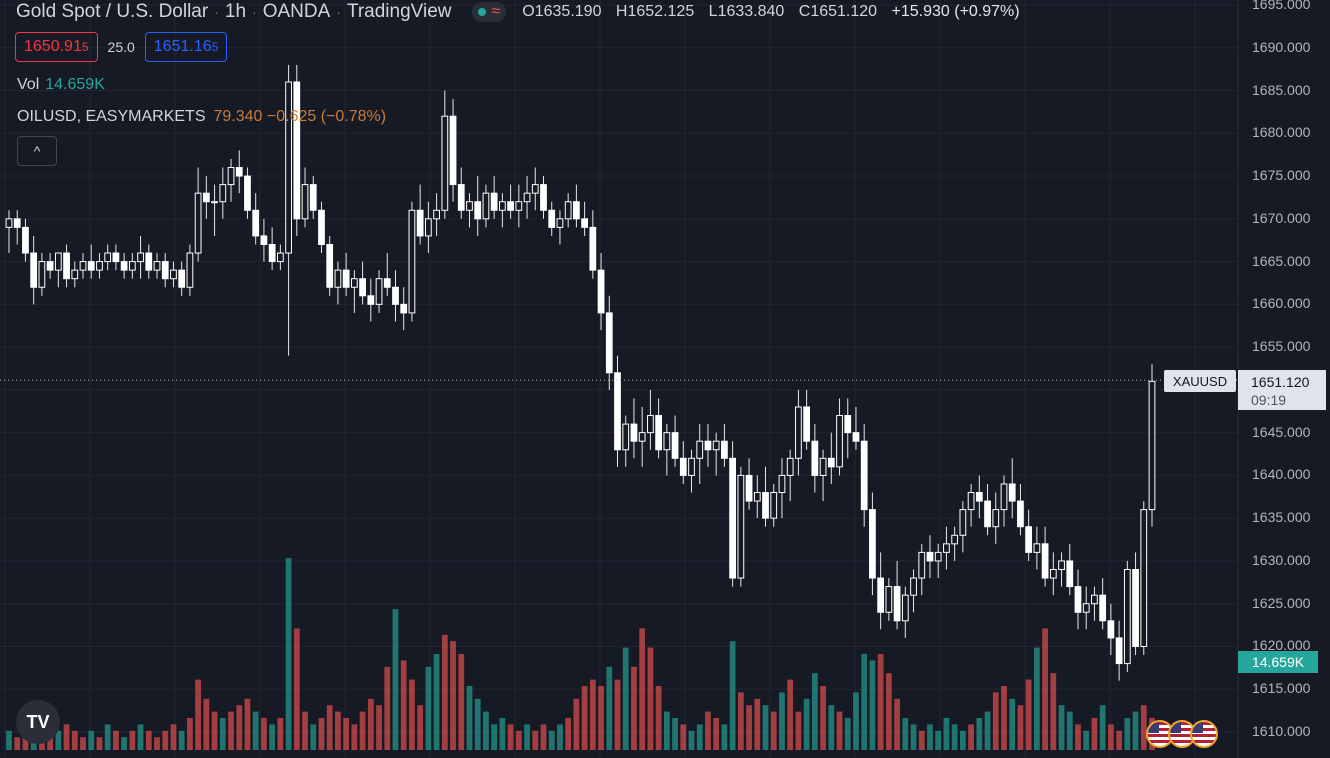  I want to click on price-tick-label: 1645.000, so click(1281, 431).